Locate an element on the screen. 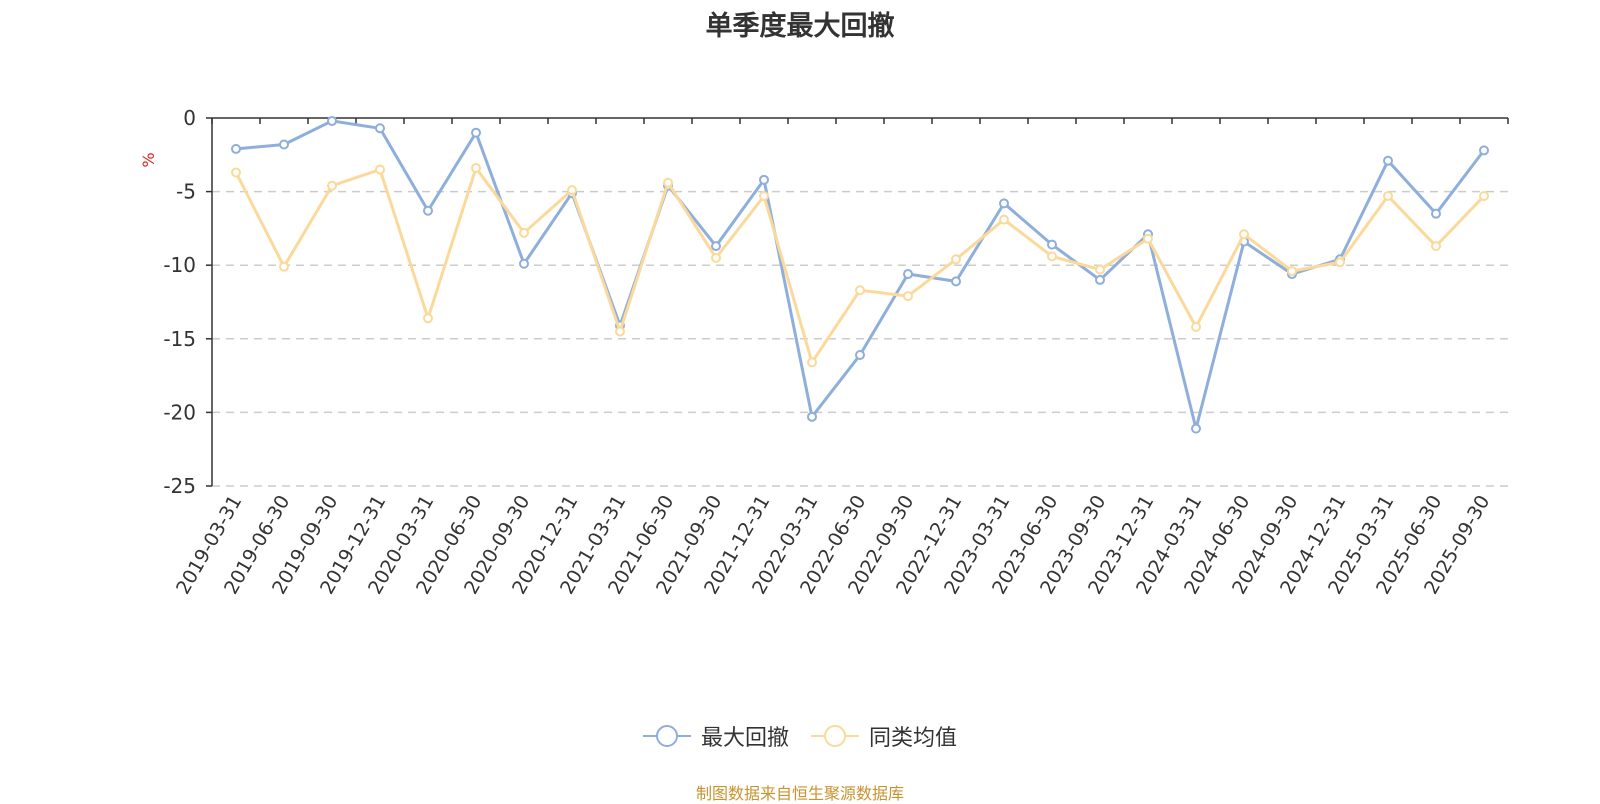  y-tick-label: -10 is located at coordinates (179, 265).